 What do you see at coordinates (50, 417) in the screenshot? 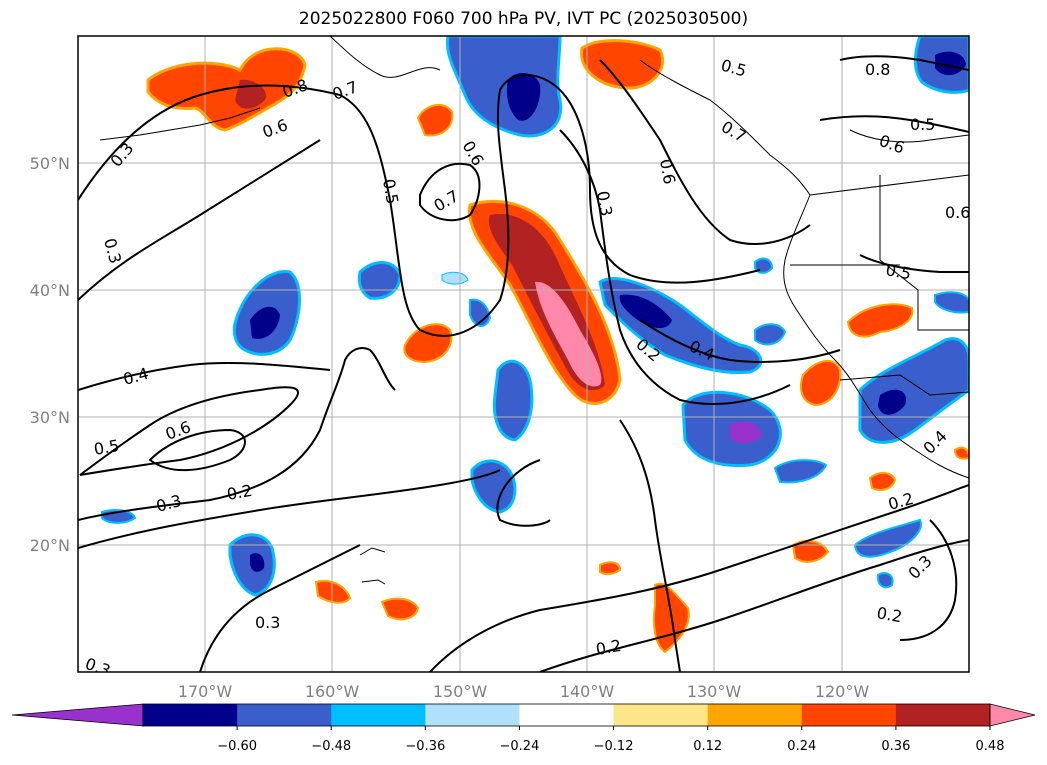
I see `lat-label-30: 30°N` at bounding box center [50, 417].